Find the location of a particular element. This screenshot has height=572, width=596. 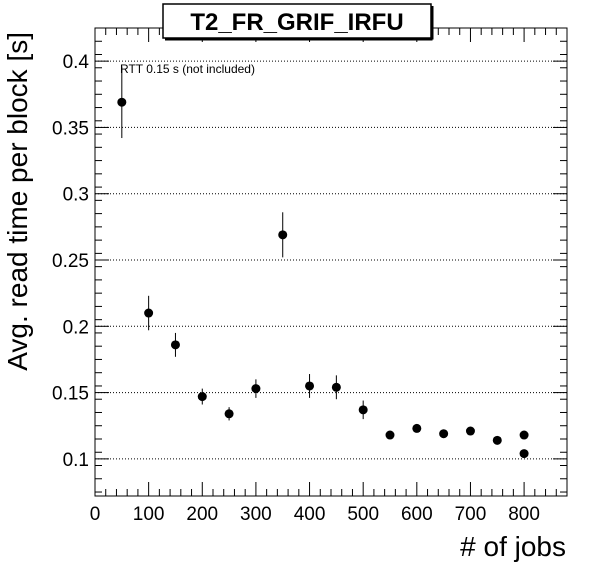

chart-title: T2_FR_GRIF_IRFU is located at coordinates (296, 22).